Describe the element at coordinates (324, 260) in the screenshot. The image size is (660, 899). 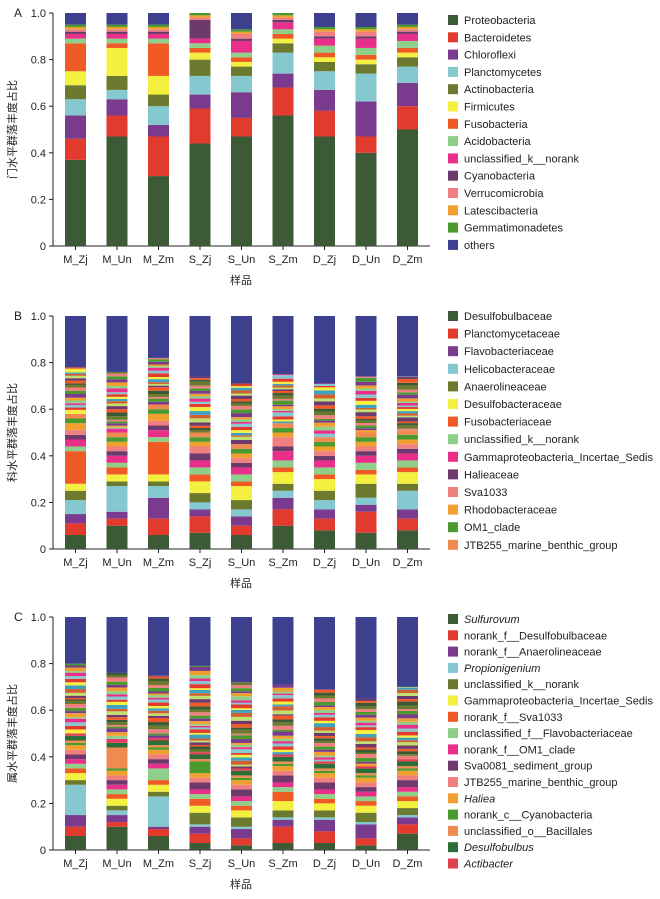
I see `x-tick-label: D_Zj` at that location.